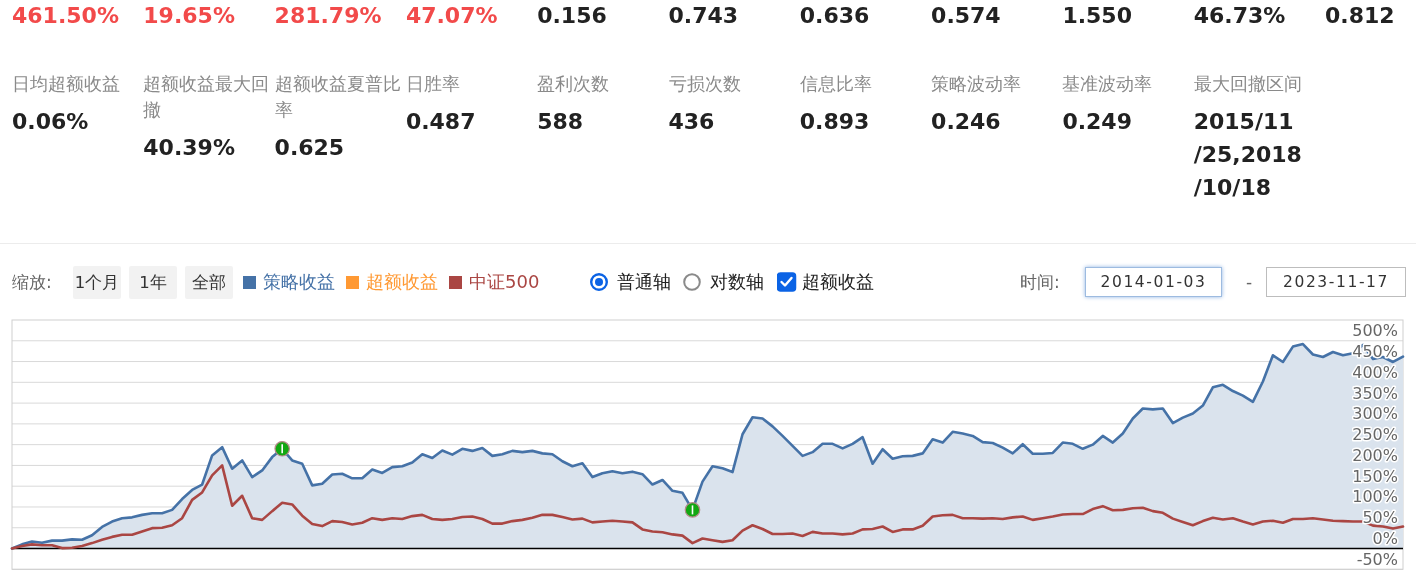 Image resolution: width=1416 pixels, height=577 pixels. I want to click on legend-item: 策略收益, so click(289, 282).